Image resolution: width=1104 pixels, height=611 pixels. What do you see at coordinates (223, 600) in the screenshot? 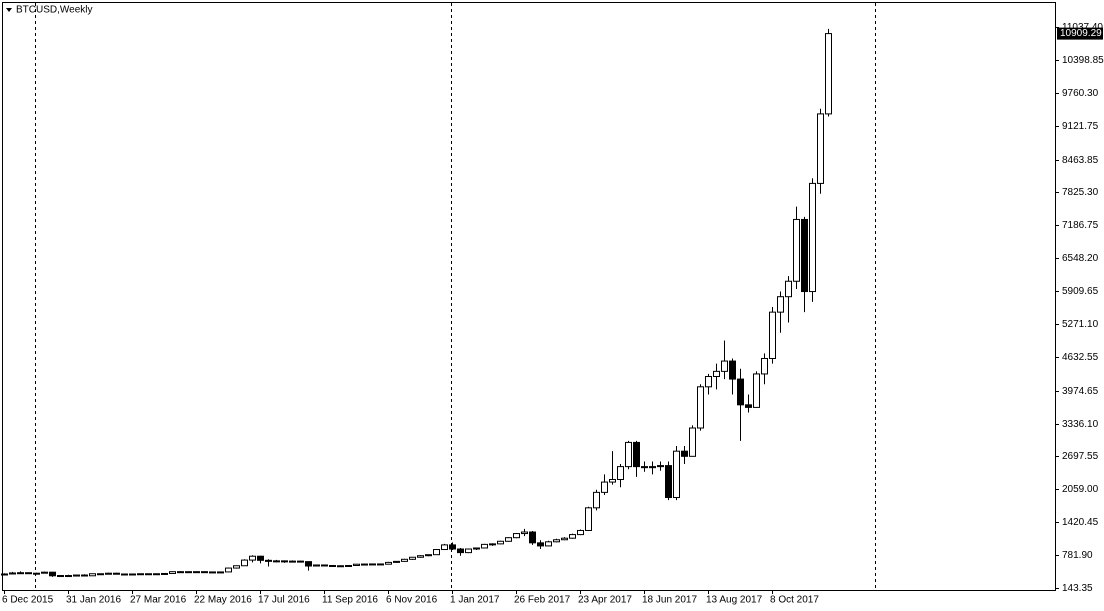
I see `x-tick-label: 22 May 2016` at bounding box center [223, 600].